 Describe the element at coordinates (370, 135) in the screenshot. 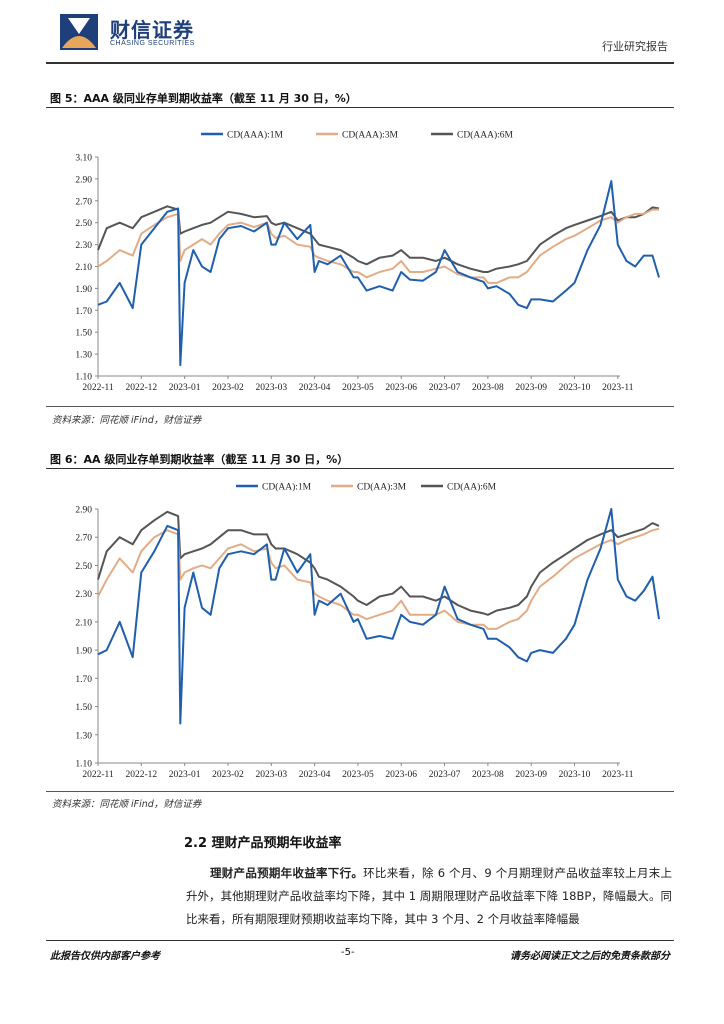

I see `legend-label: CD(AAA):3M` at that location.